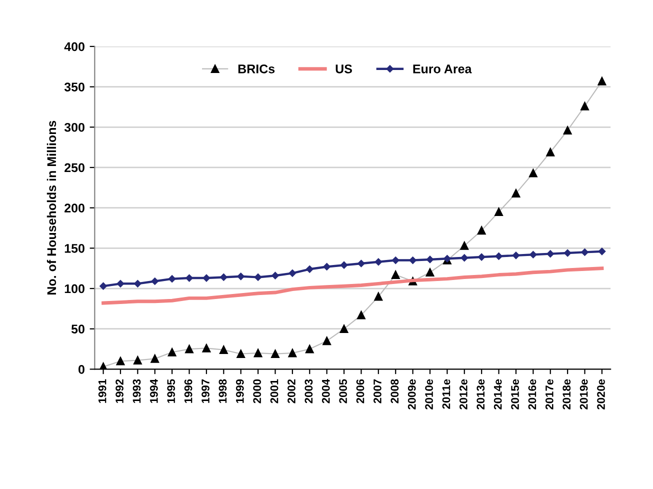 The image size is (653, 489). I want to click on x-tick-label: 2015e, so click(515, 394).